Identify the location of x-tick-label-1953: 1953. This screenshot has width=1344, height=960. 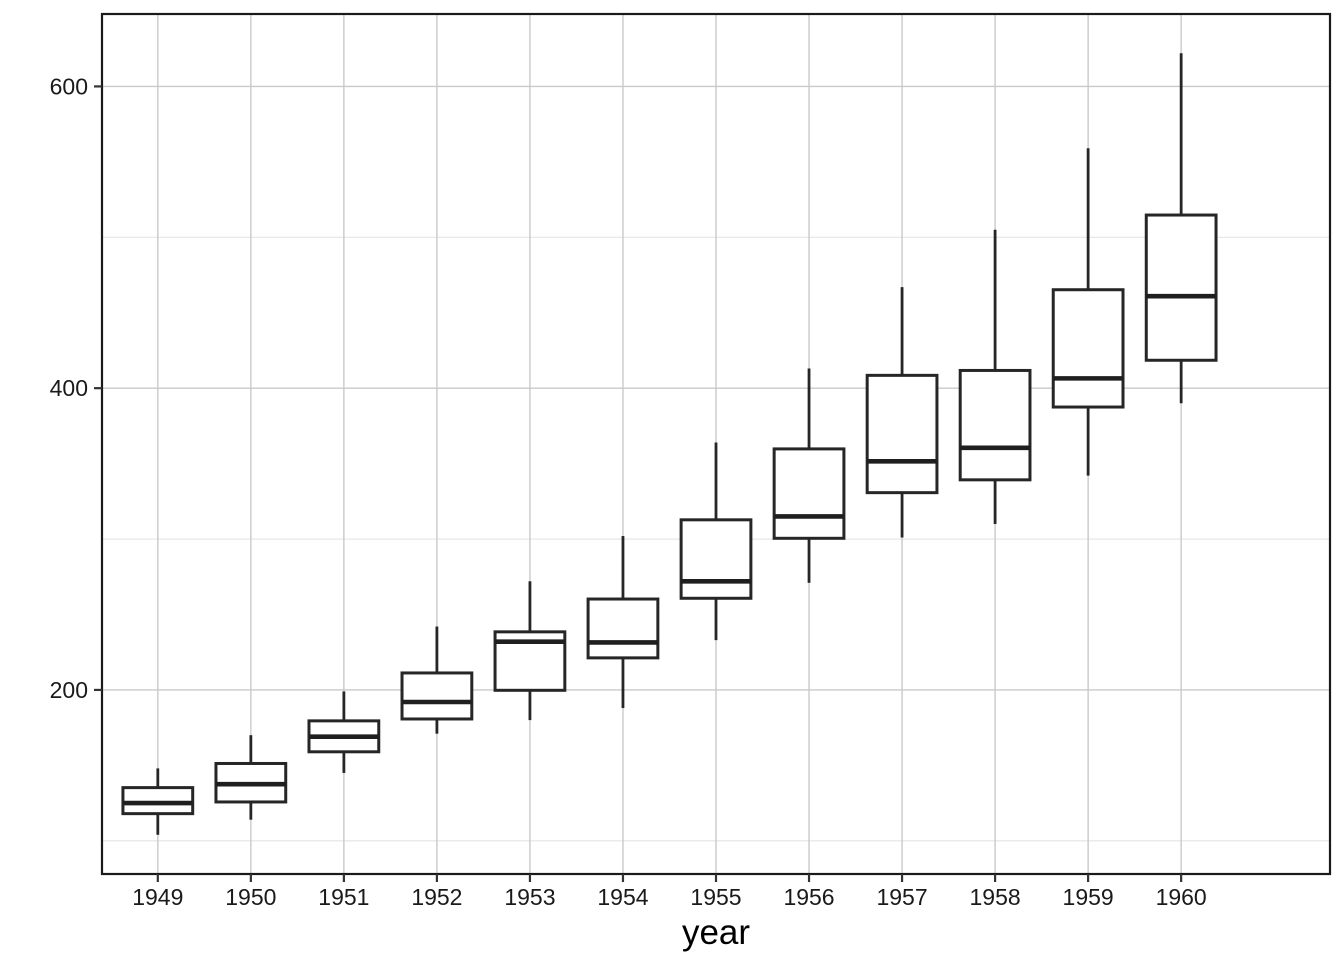
(529, 897).